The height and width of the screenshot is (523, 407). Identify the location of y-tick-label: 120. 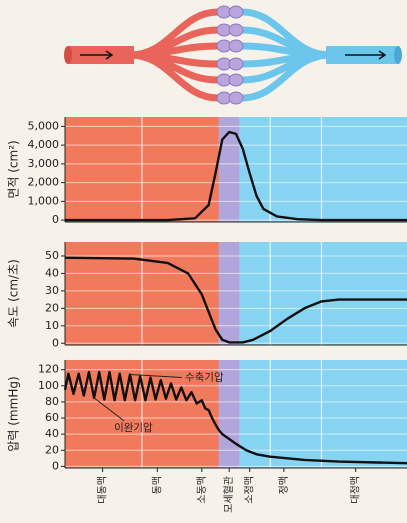
(48, 369).